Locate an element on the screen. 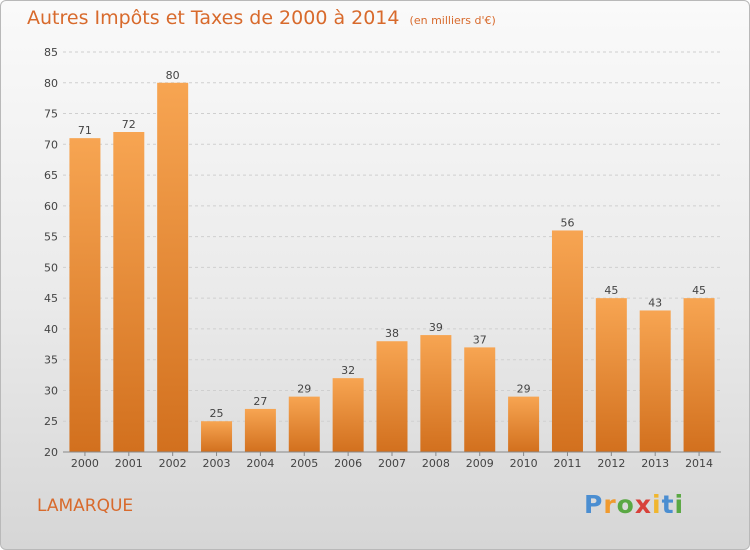 The width and height of the screenshot is (750, 550). bar-2010 is located at coordinates (524, 424).